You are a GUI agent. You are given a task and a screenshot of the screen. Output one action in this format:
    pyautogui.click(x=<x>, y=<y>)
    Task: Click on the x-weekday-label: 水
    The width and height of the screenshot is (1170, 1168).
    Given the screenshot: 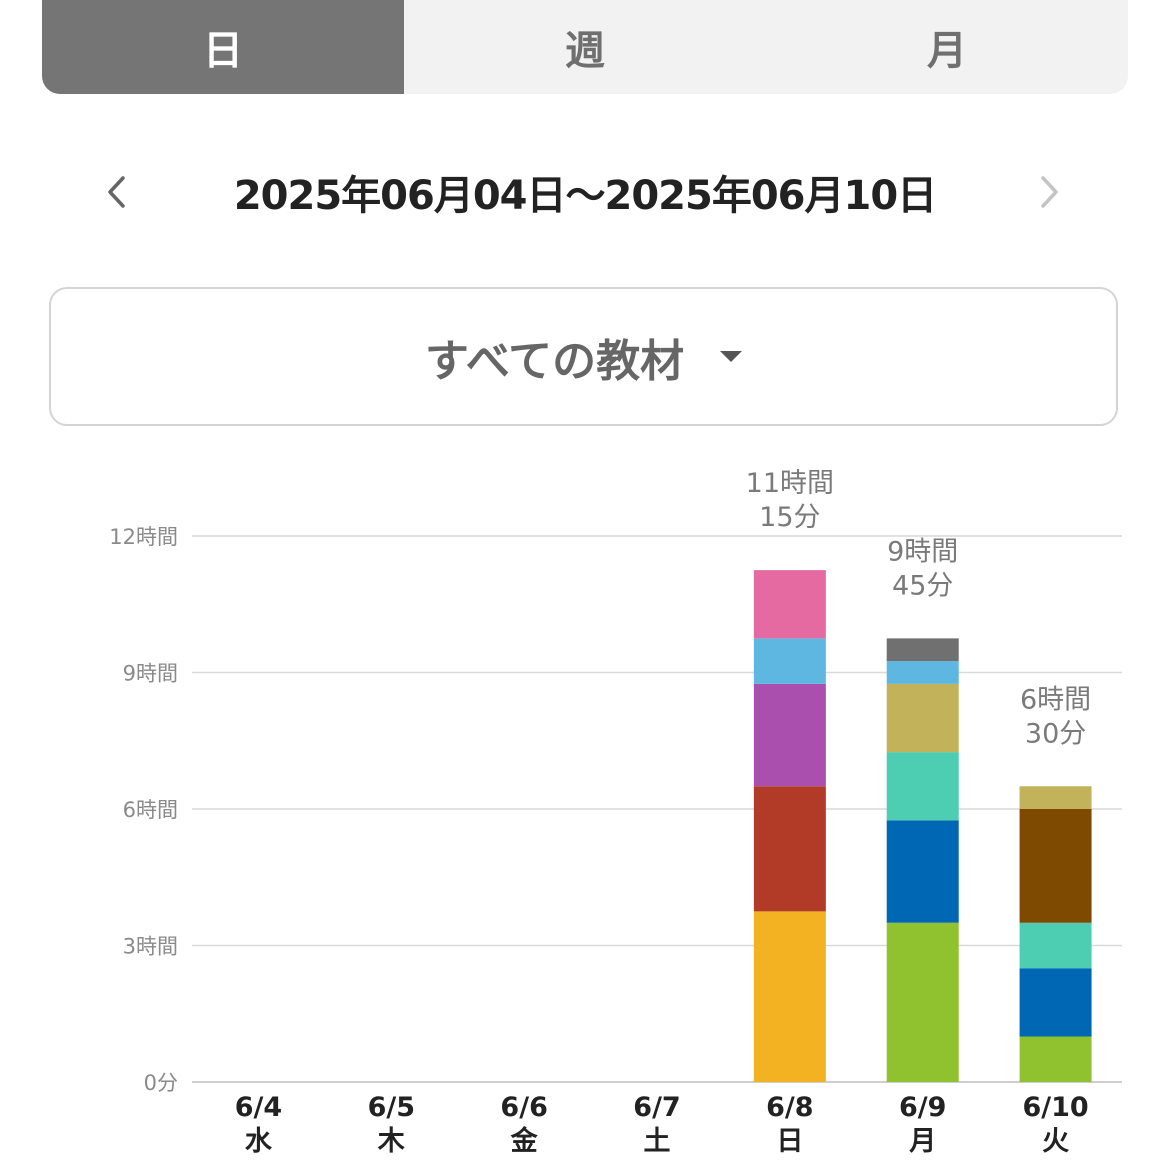 What is the action you would take?
    pyautogui.click(x=259, y=1141)
    